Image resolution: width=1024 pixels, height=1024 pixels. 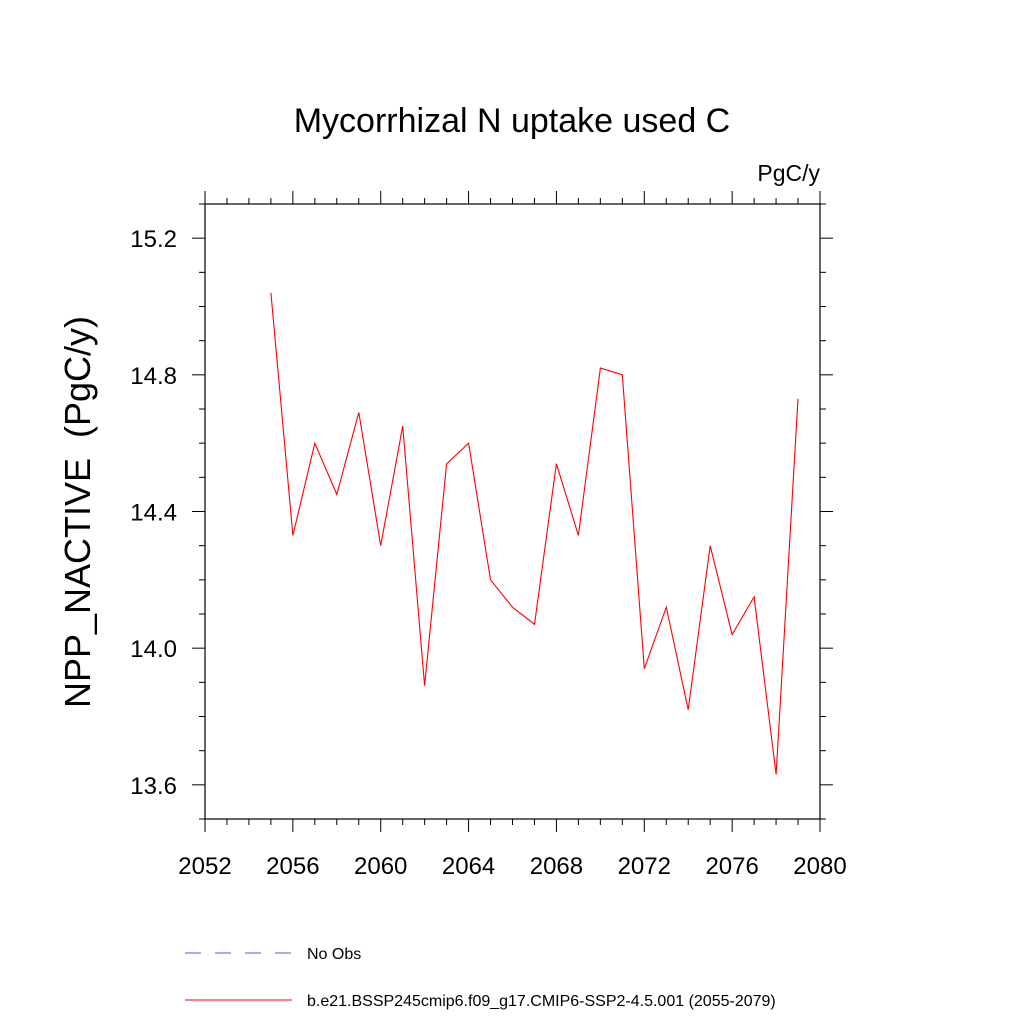 I want to click on x-tick-label: 2052, so click(x=204, y=866).